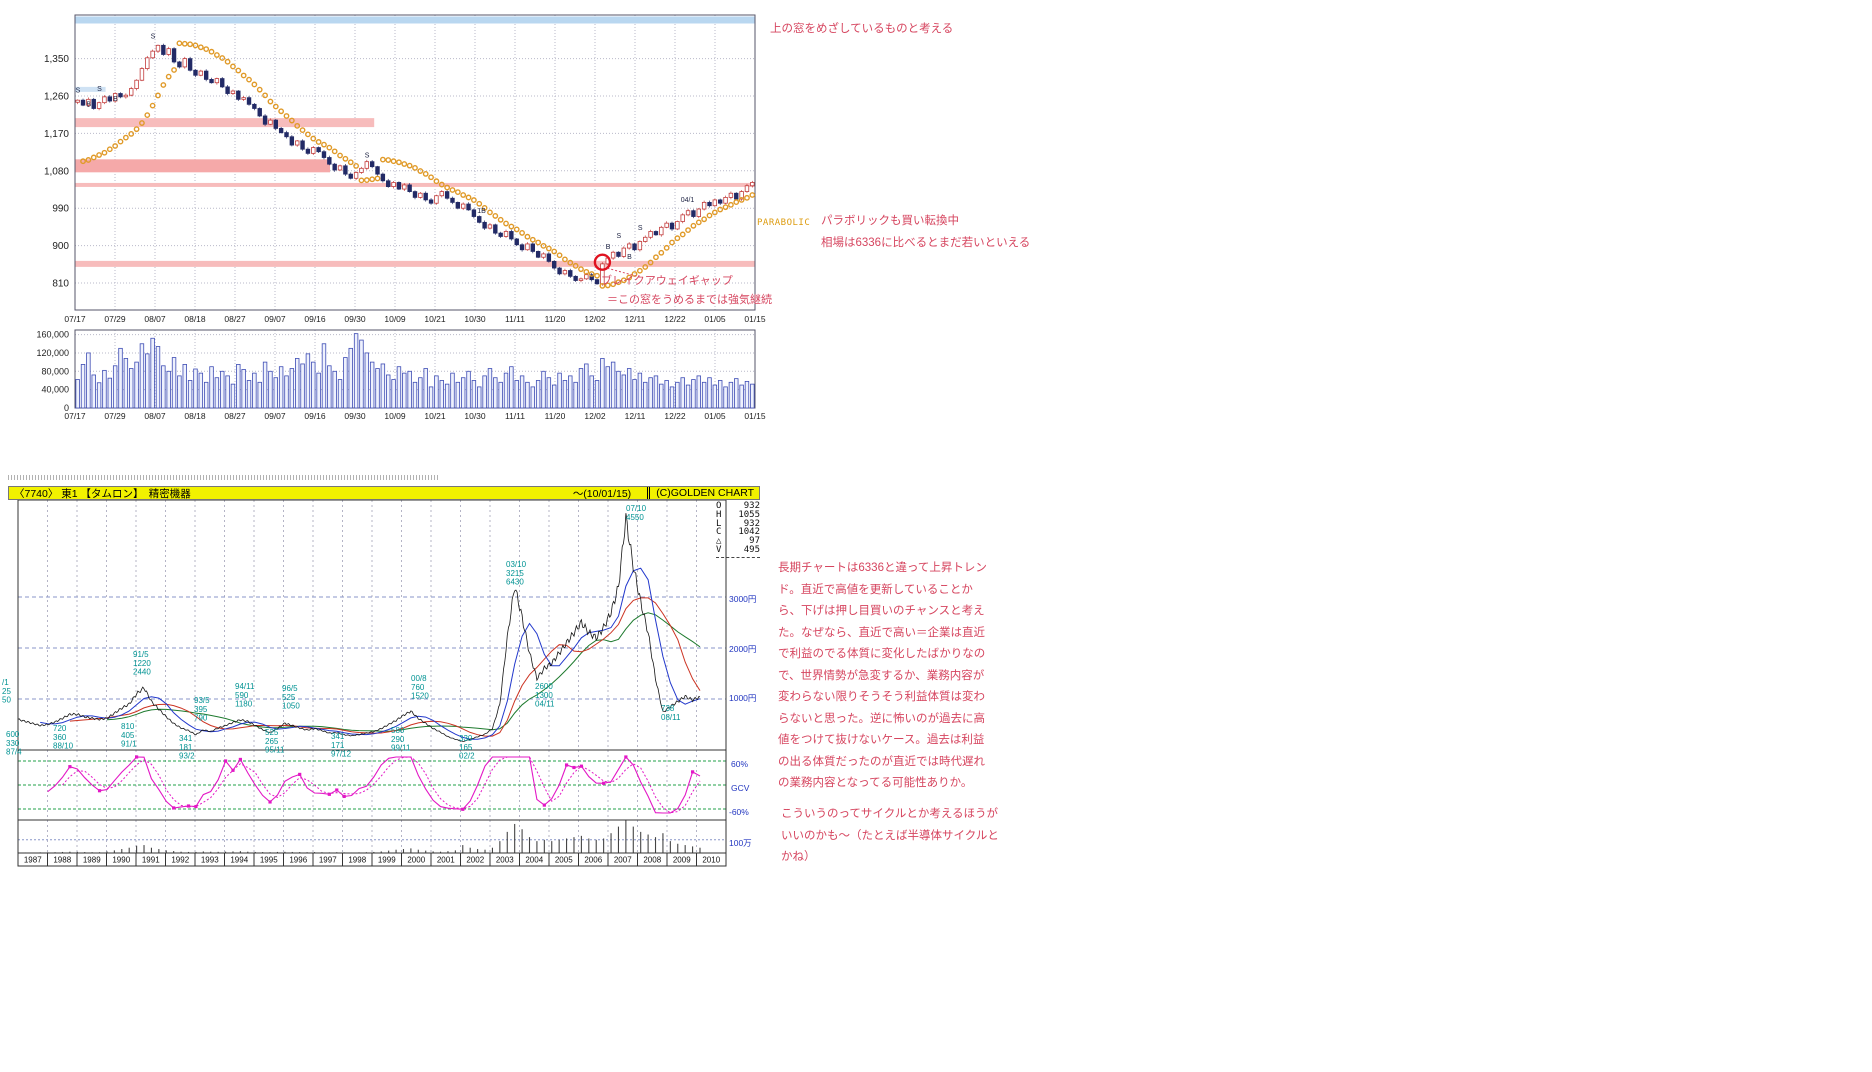 The height and width of the screenshot is (1072, 1872). I want to click on ma-mid-line, so click(385, 667).